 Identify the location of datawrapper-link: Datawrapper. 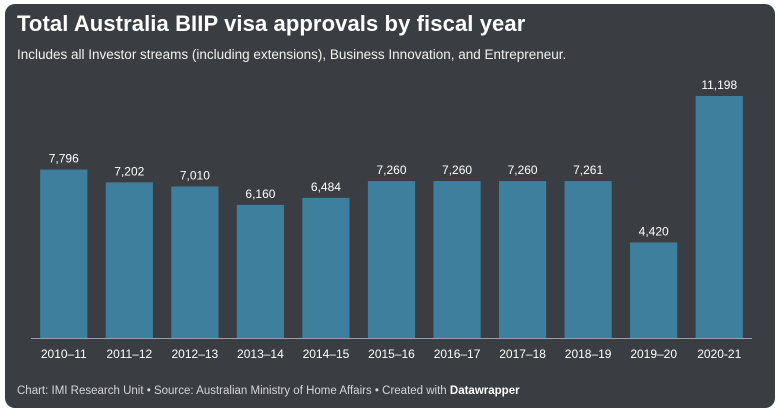
(484, 391).